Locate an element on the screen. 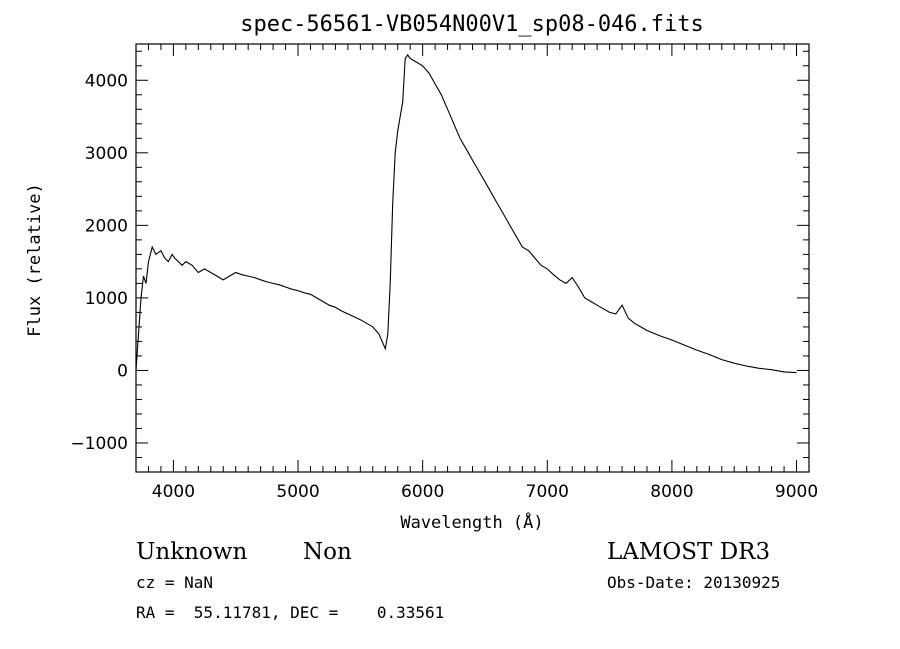 The height and width of the screenshot is (649, 900). y-axis-label: Flux (relative) is located at coordinates (35, 260).